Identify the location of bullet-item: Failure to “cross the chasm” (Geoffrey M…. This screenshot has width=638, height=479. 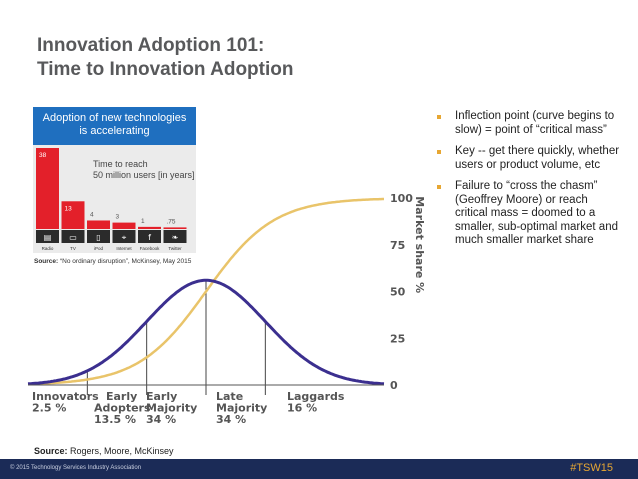
(529, 214).